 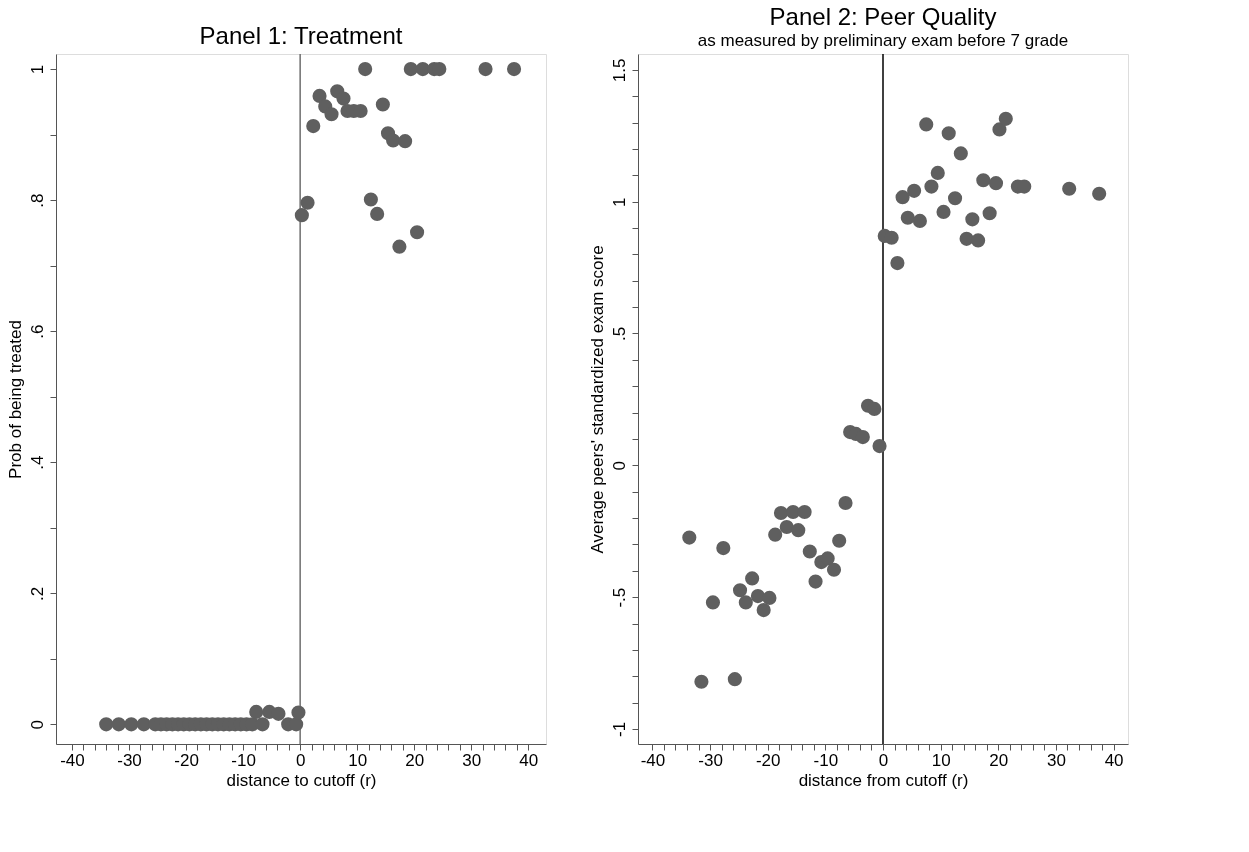 I want to click on y-tick-label: .2, so click(x=37, y=593).